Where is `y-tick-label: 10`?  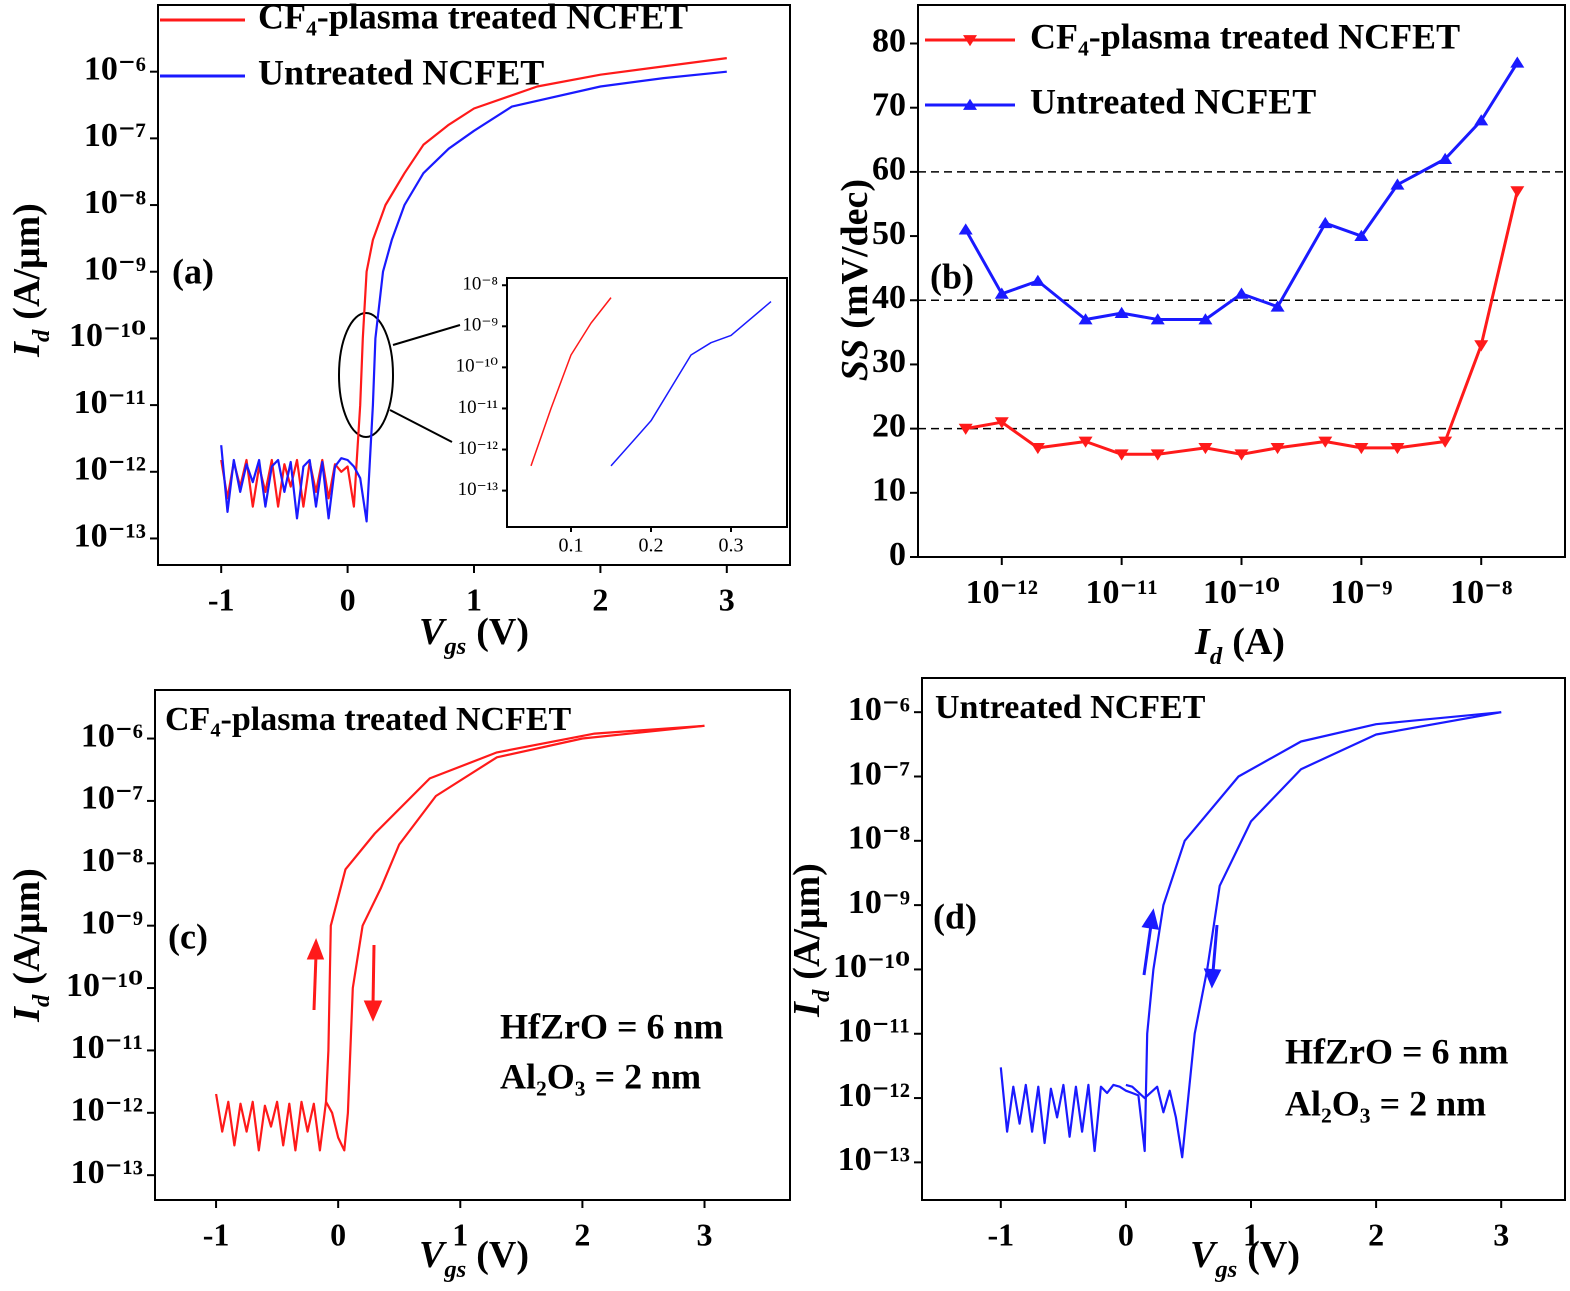 y-tick-label: 10 is located at coordinates (889, 490).